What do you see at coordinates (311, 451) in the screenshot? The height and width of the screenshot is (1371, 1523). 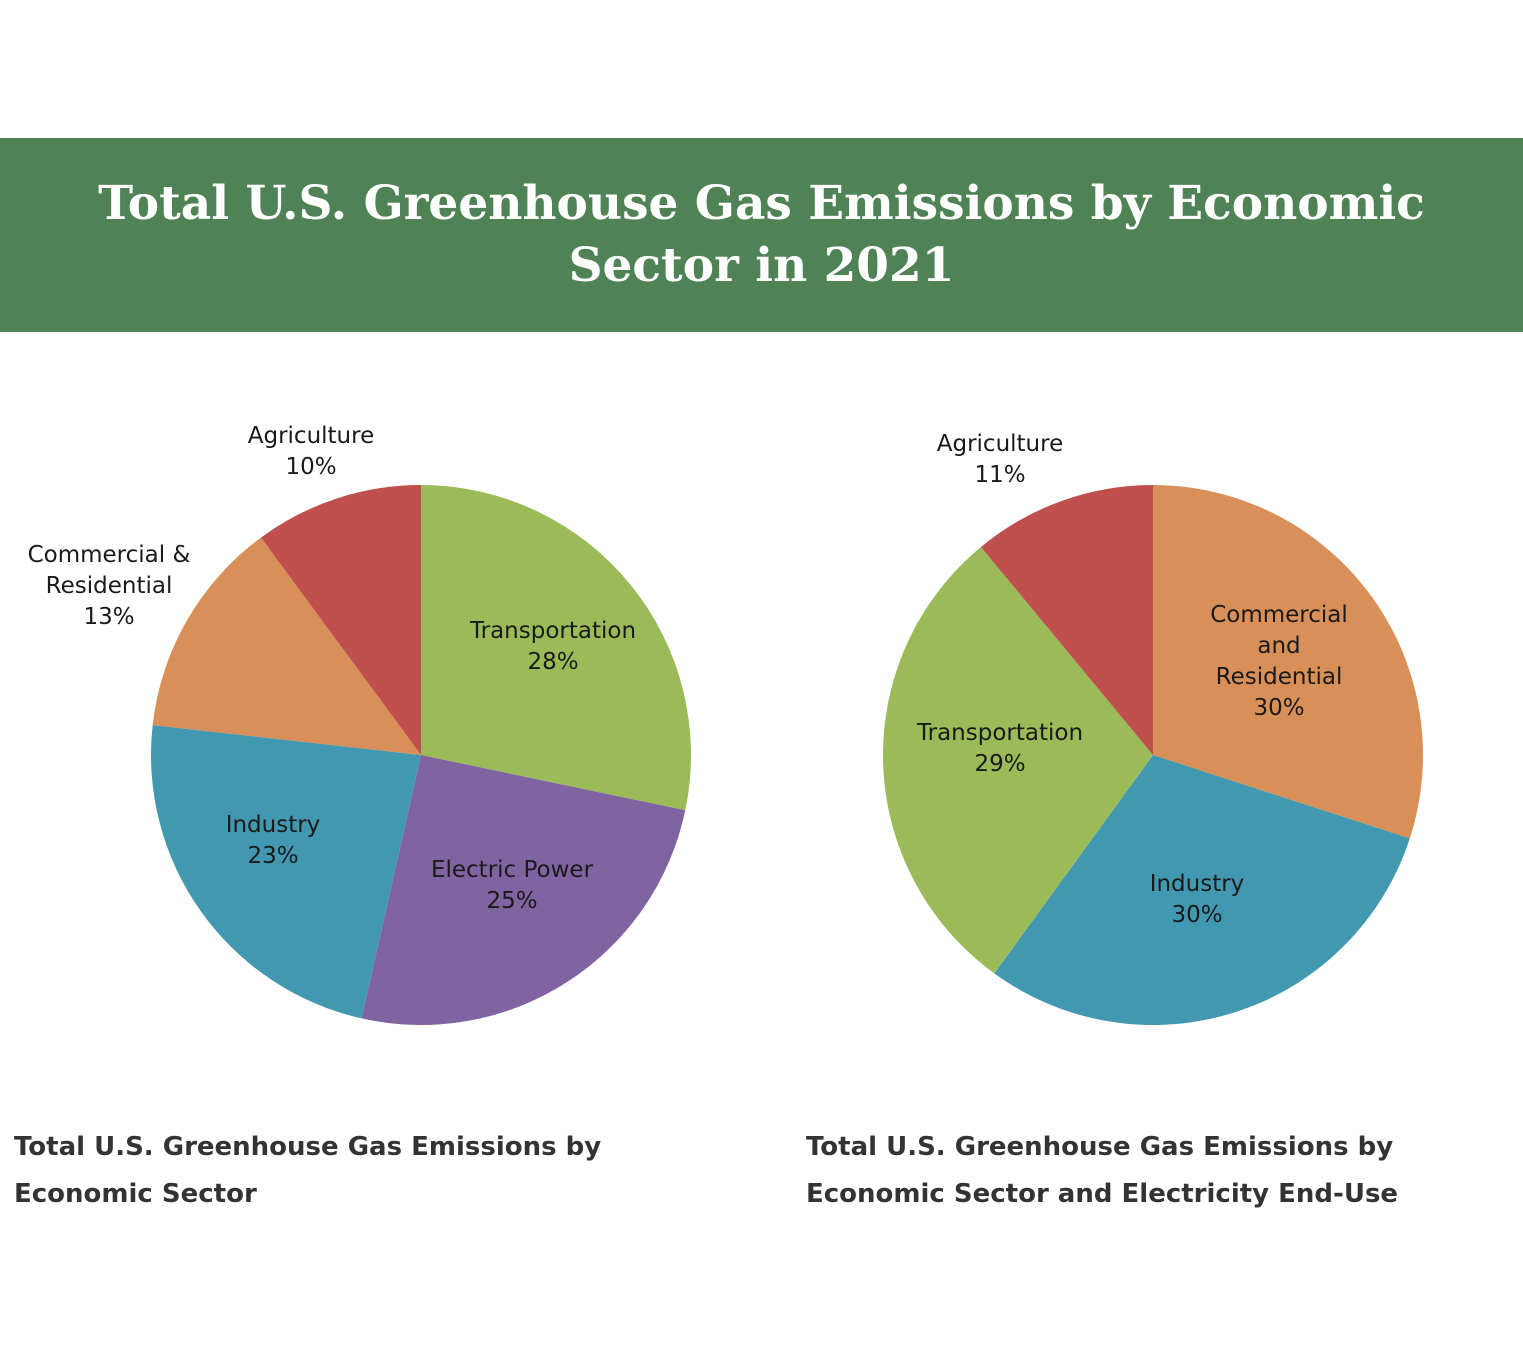 I see `slice-label-agriculture: Agriculture 10%` at bounding box center [311, 451].